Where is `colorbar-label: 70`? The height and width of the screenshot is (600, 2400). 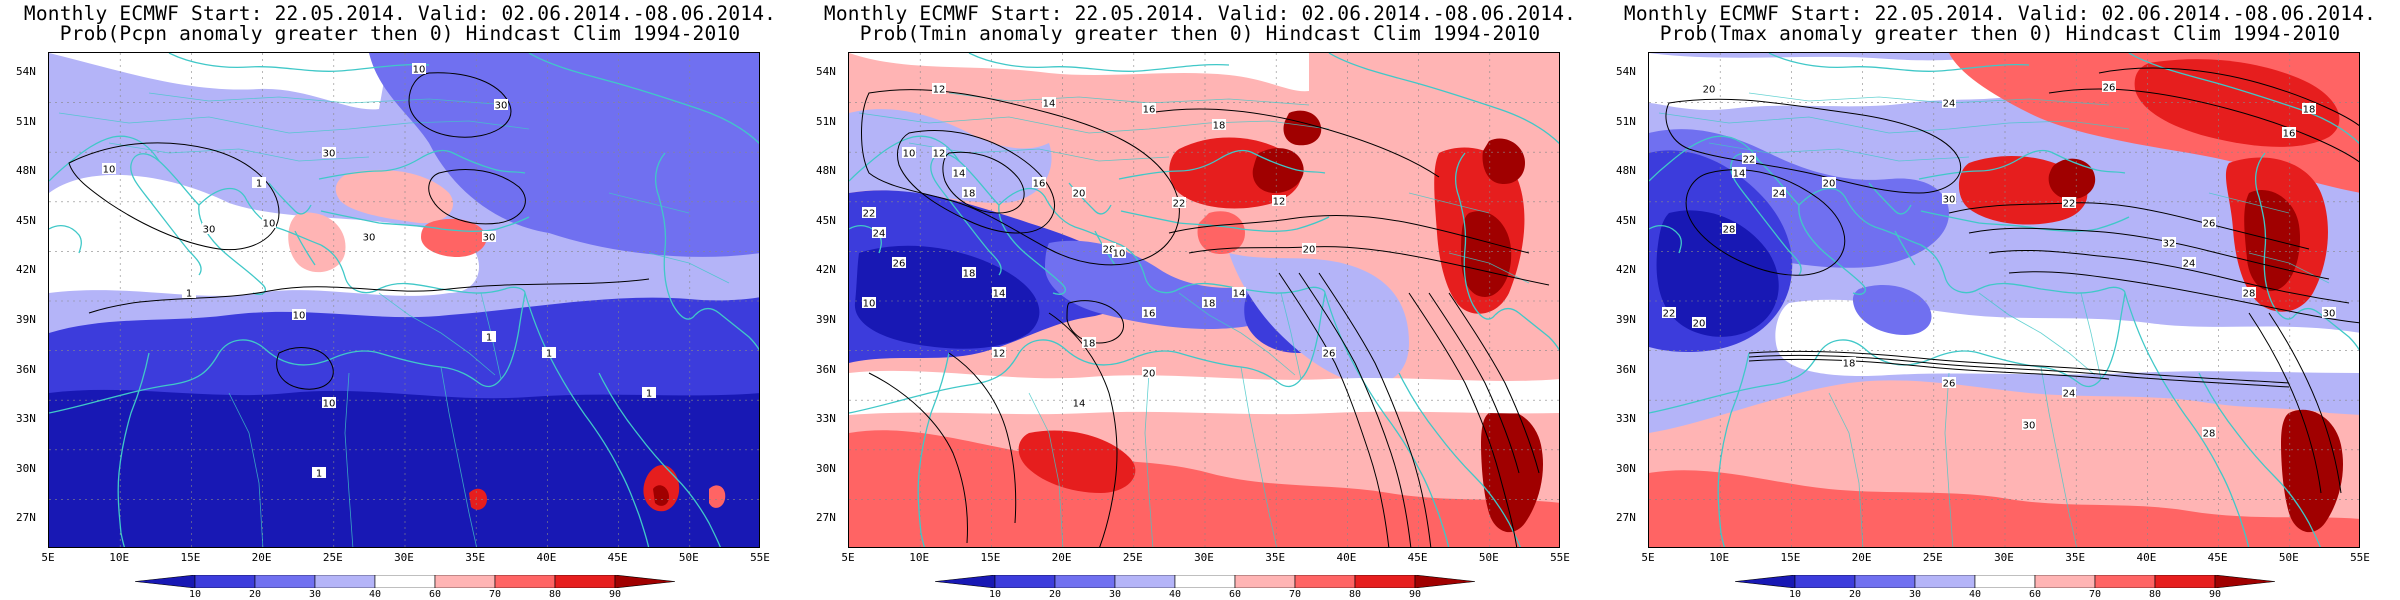 colorbar-label: 70 is located at coordinates (2095, 594).